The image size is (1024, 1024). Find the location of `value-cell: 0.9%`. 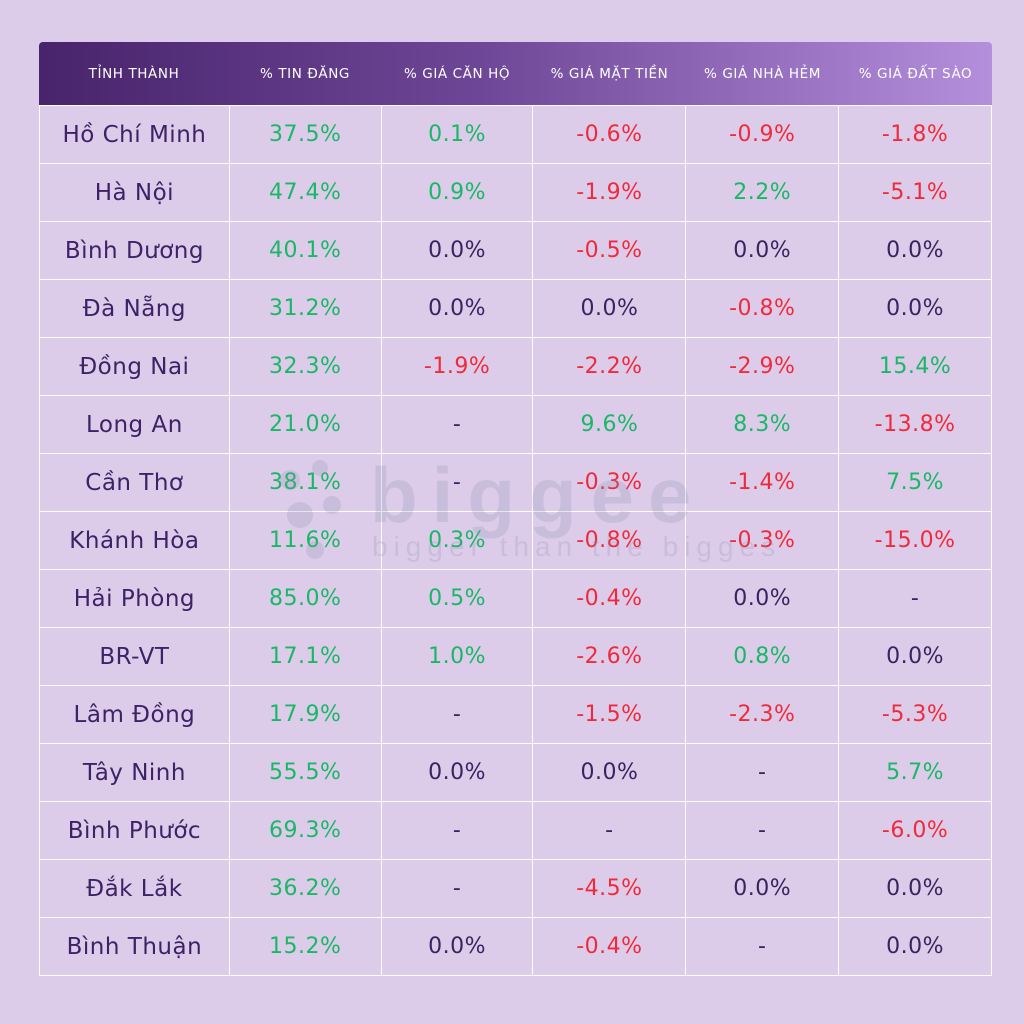

value-cell: 0.9% is located at coordinates (457, 193).